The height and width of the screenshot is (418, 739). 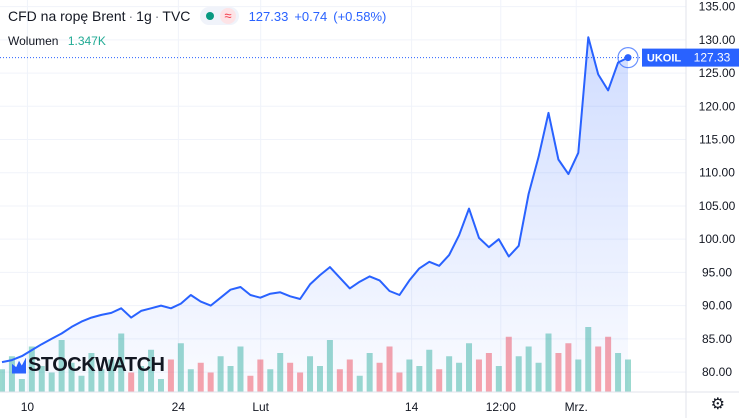 What do you see at coordinates (717, 173) in the screenshot?
I see `y-tick-label: 110.00` at bounding box center [717, 173].